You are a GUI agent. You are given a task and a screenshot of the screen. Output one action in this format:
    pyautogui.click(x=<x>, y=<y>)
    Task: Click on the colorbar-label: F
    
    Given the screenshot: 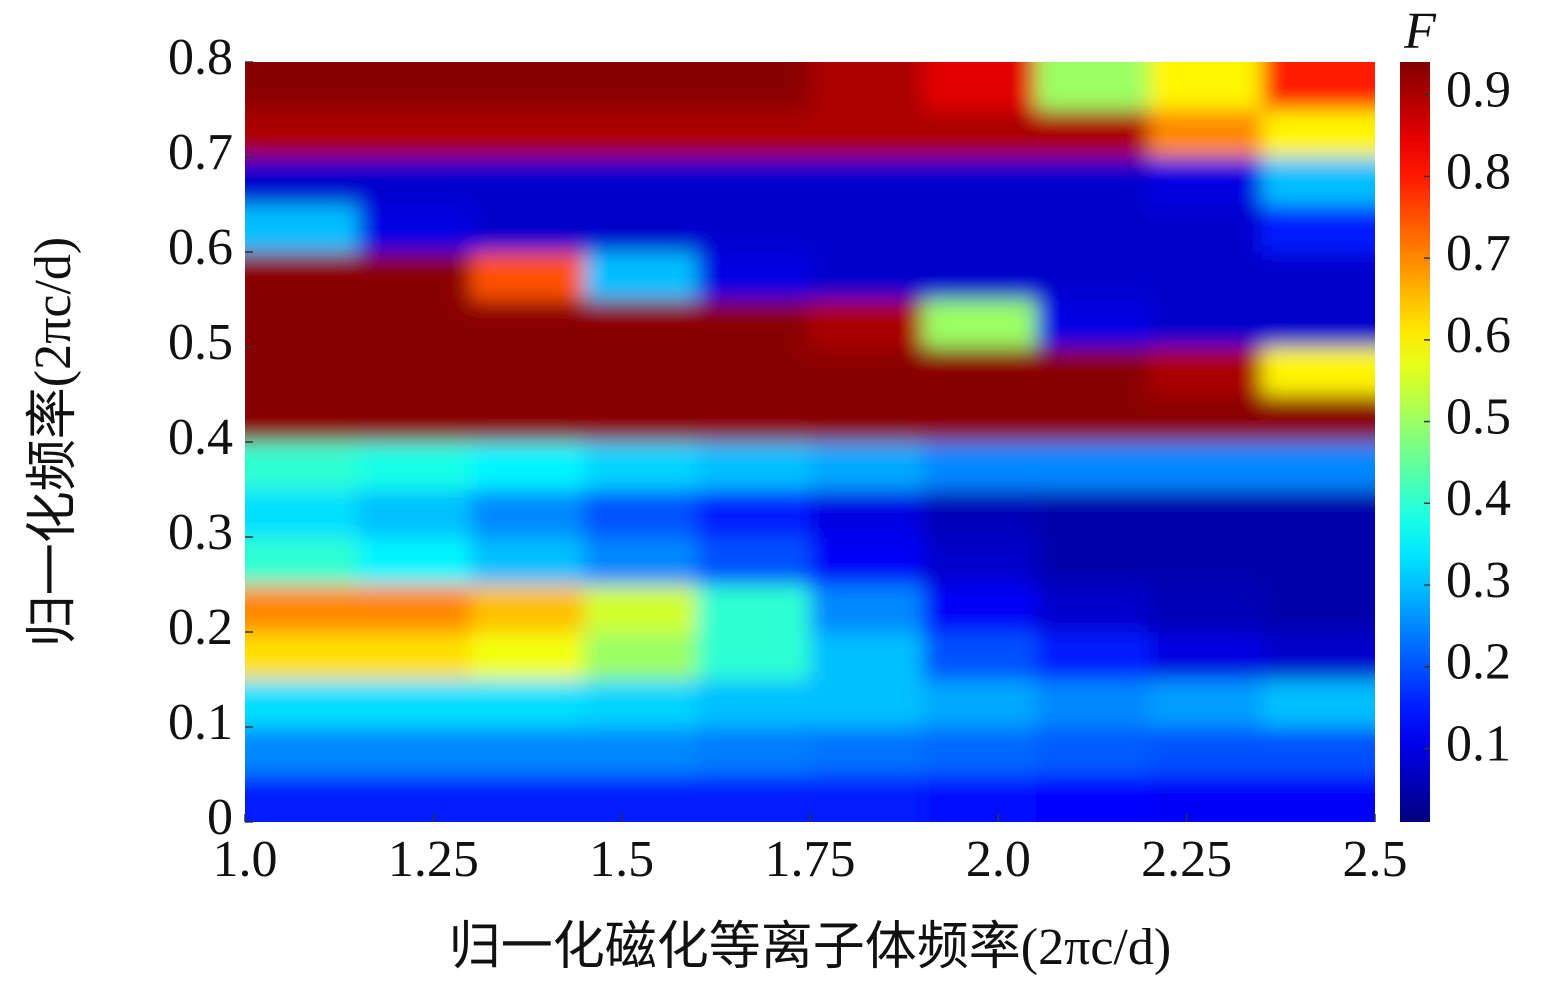 What is the action you would take?
    pyautogui.click(x=1420, y=31)
    